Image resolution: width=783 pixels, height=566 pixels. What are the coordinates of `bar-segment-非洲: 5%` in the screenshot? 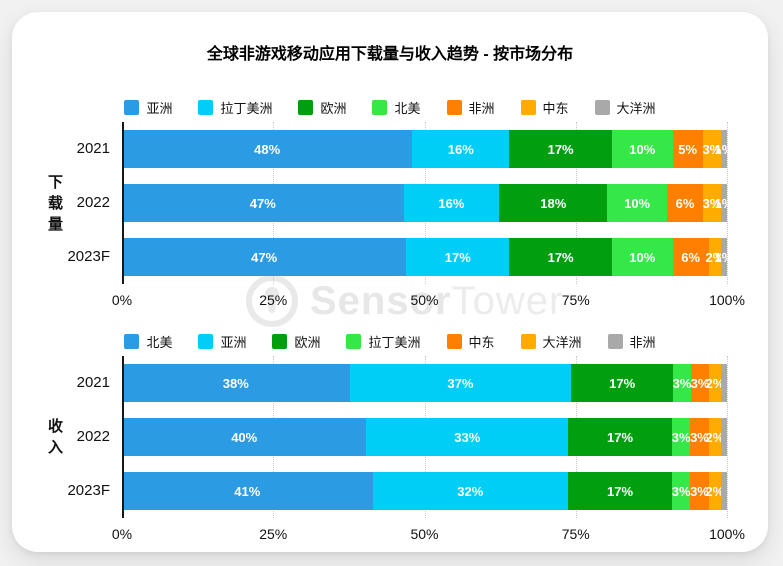 It's located at (687, 149).